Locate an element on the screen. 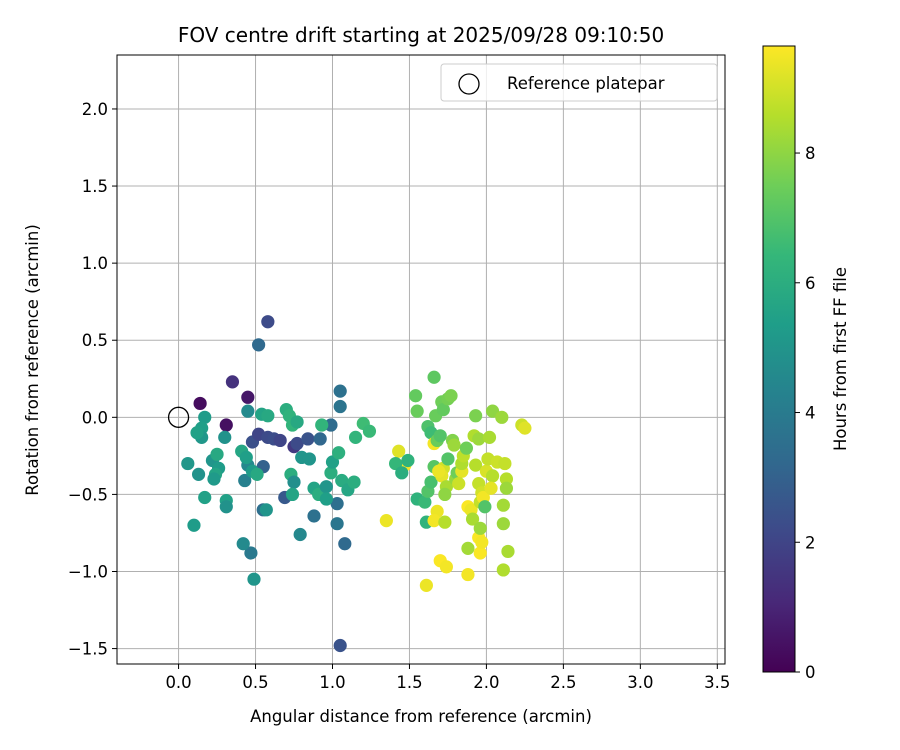 This screenshot has width=900, height=750. x-axis-label: Angular distance from reference (arcmin) is located at coordinates (421, 716).